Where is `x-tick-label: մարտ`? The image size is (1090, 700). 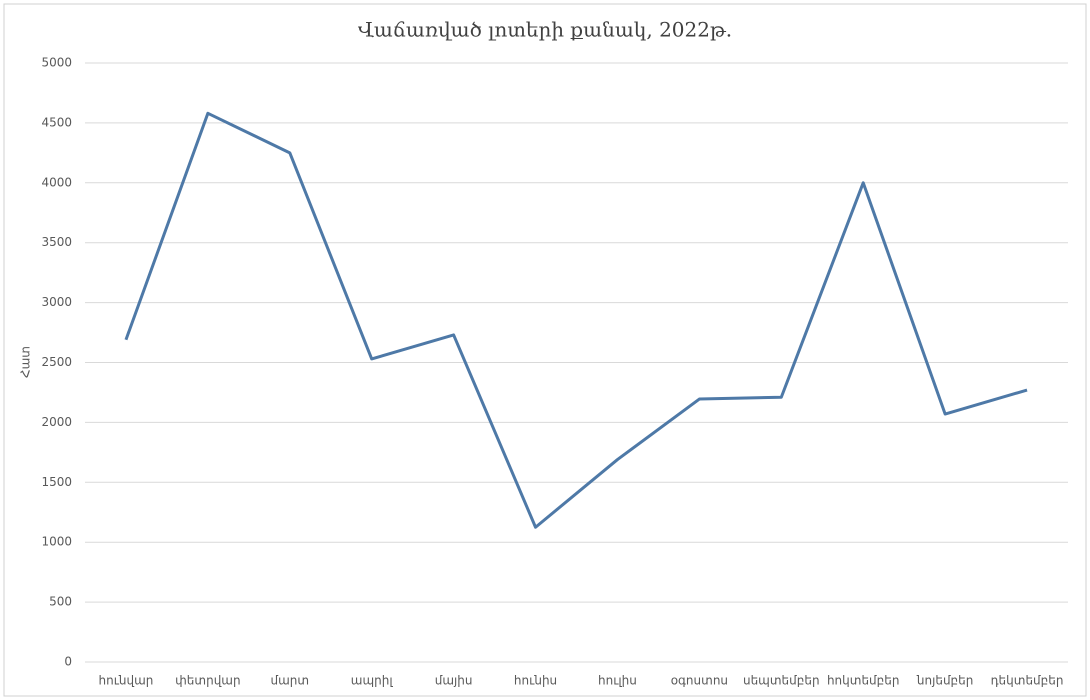
x-tick-label: մարտ is located at coordinates (289, 681).